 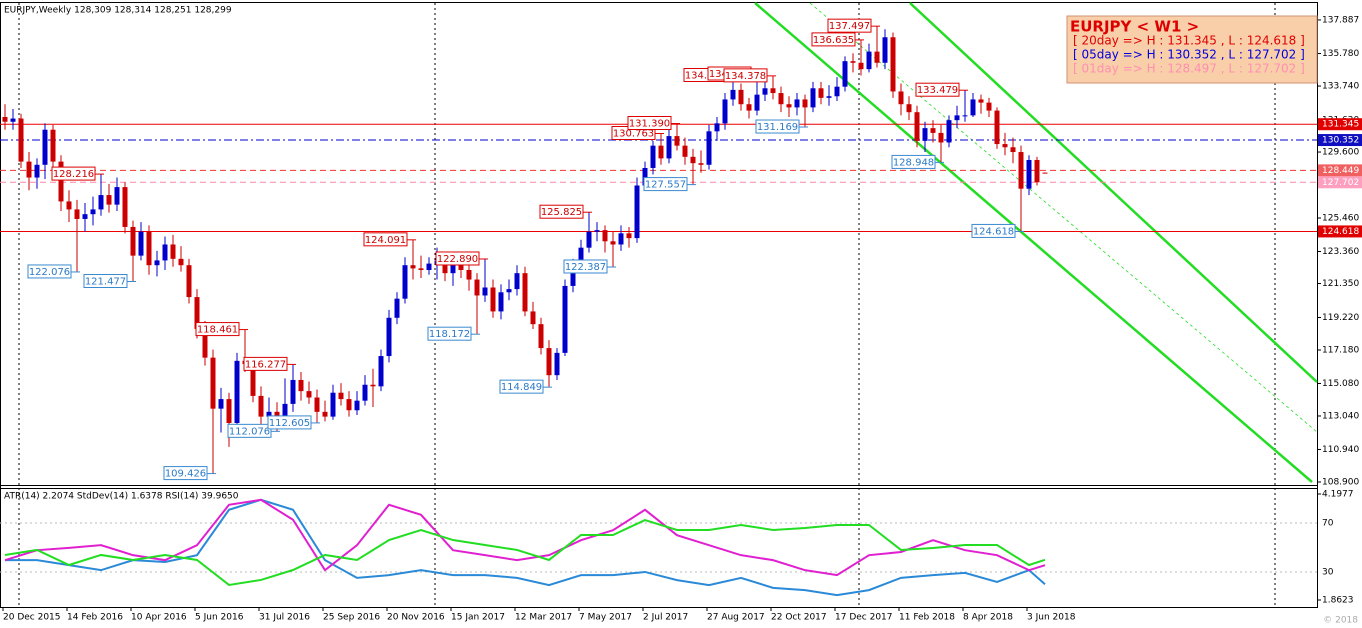 I want to click on high-label: 136.635, so click(x=833, y=40).